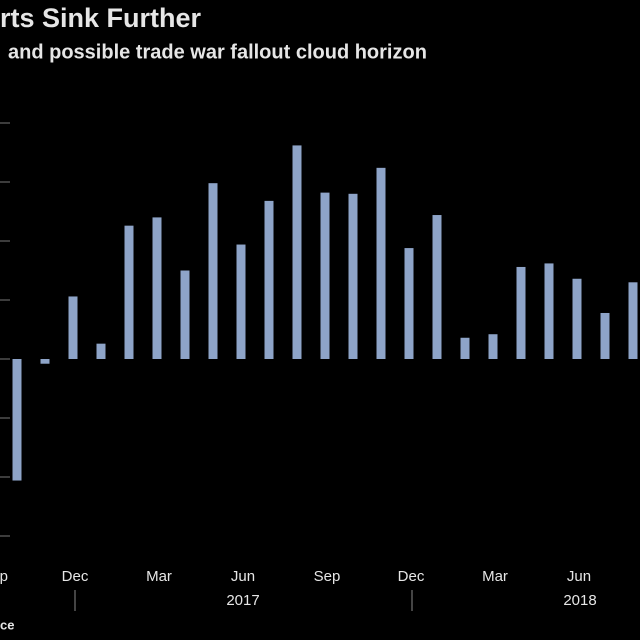 The width and height of the screenshot is (640, 640). I want to click on year-label: 2018, so click(579, 600).